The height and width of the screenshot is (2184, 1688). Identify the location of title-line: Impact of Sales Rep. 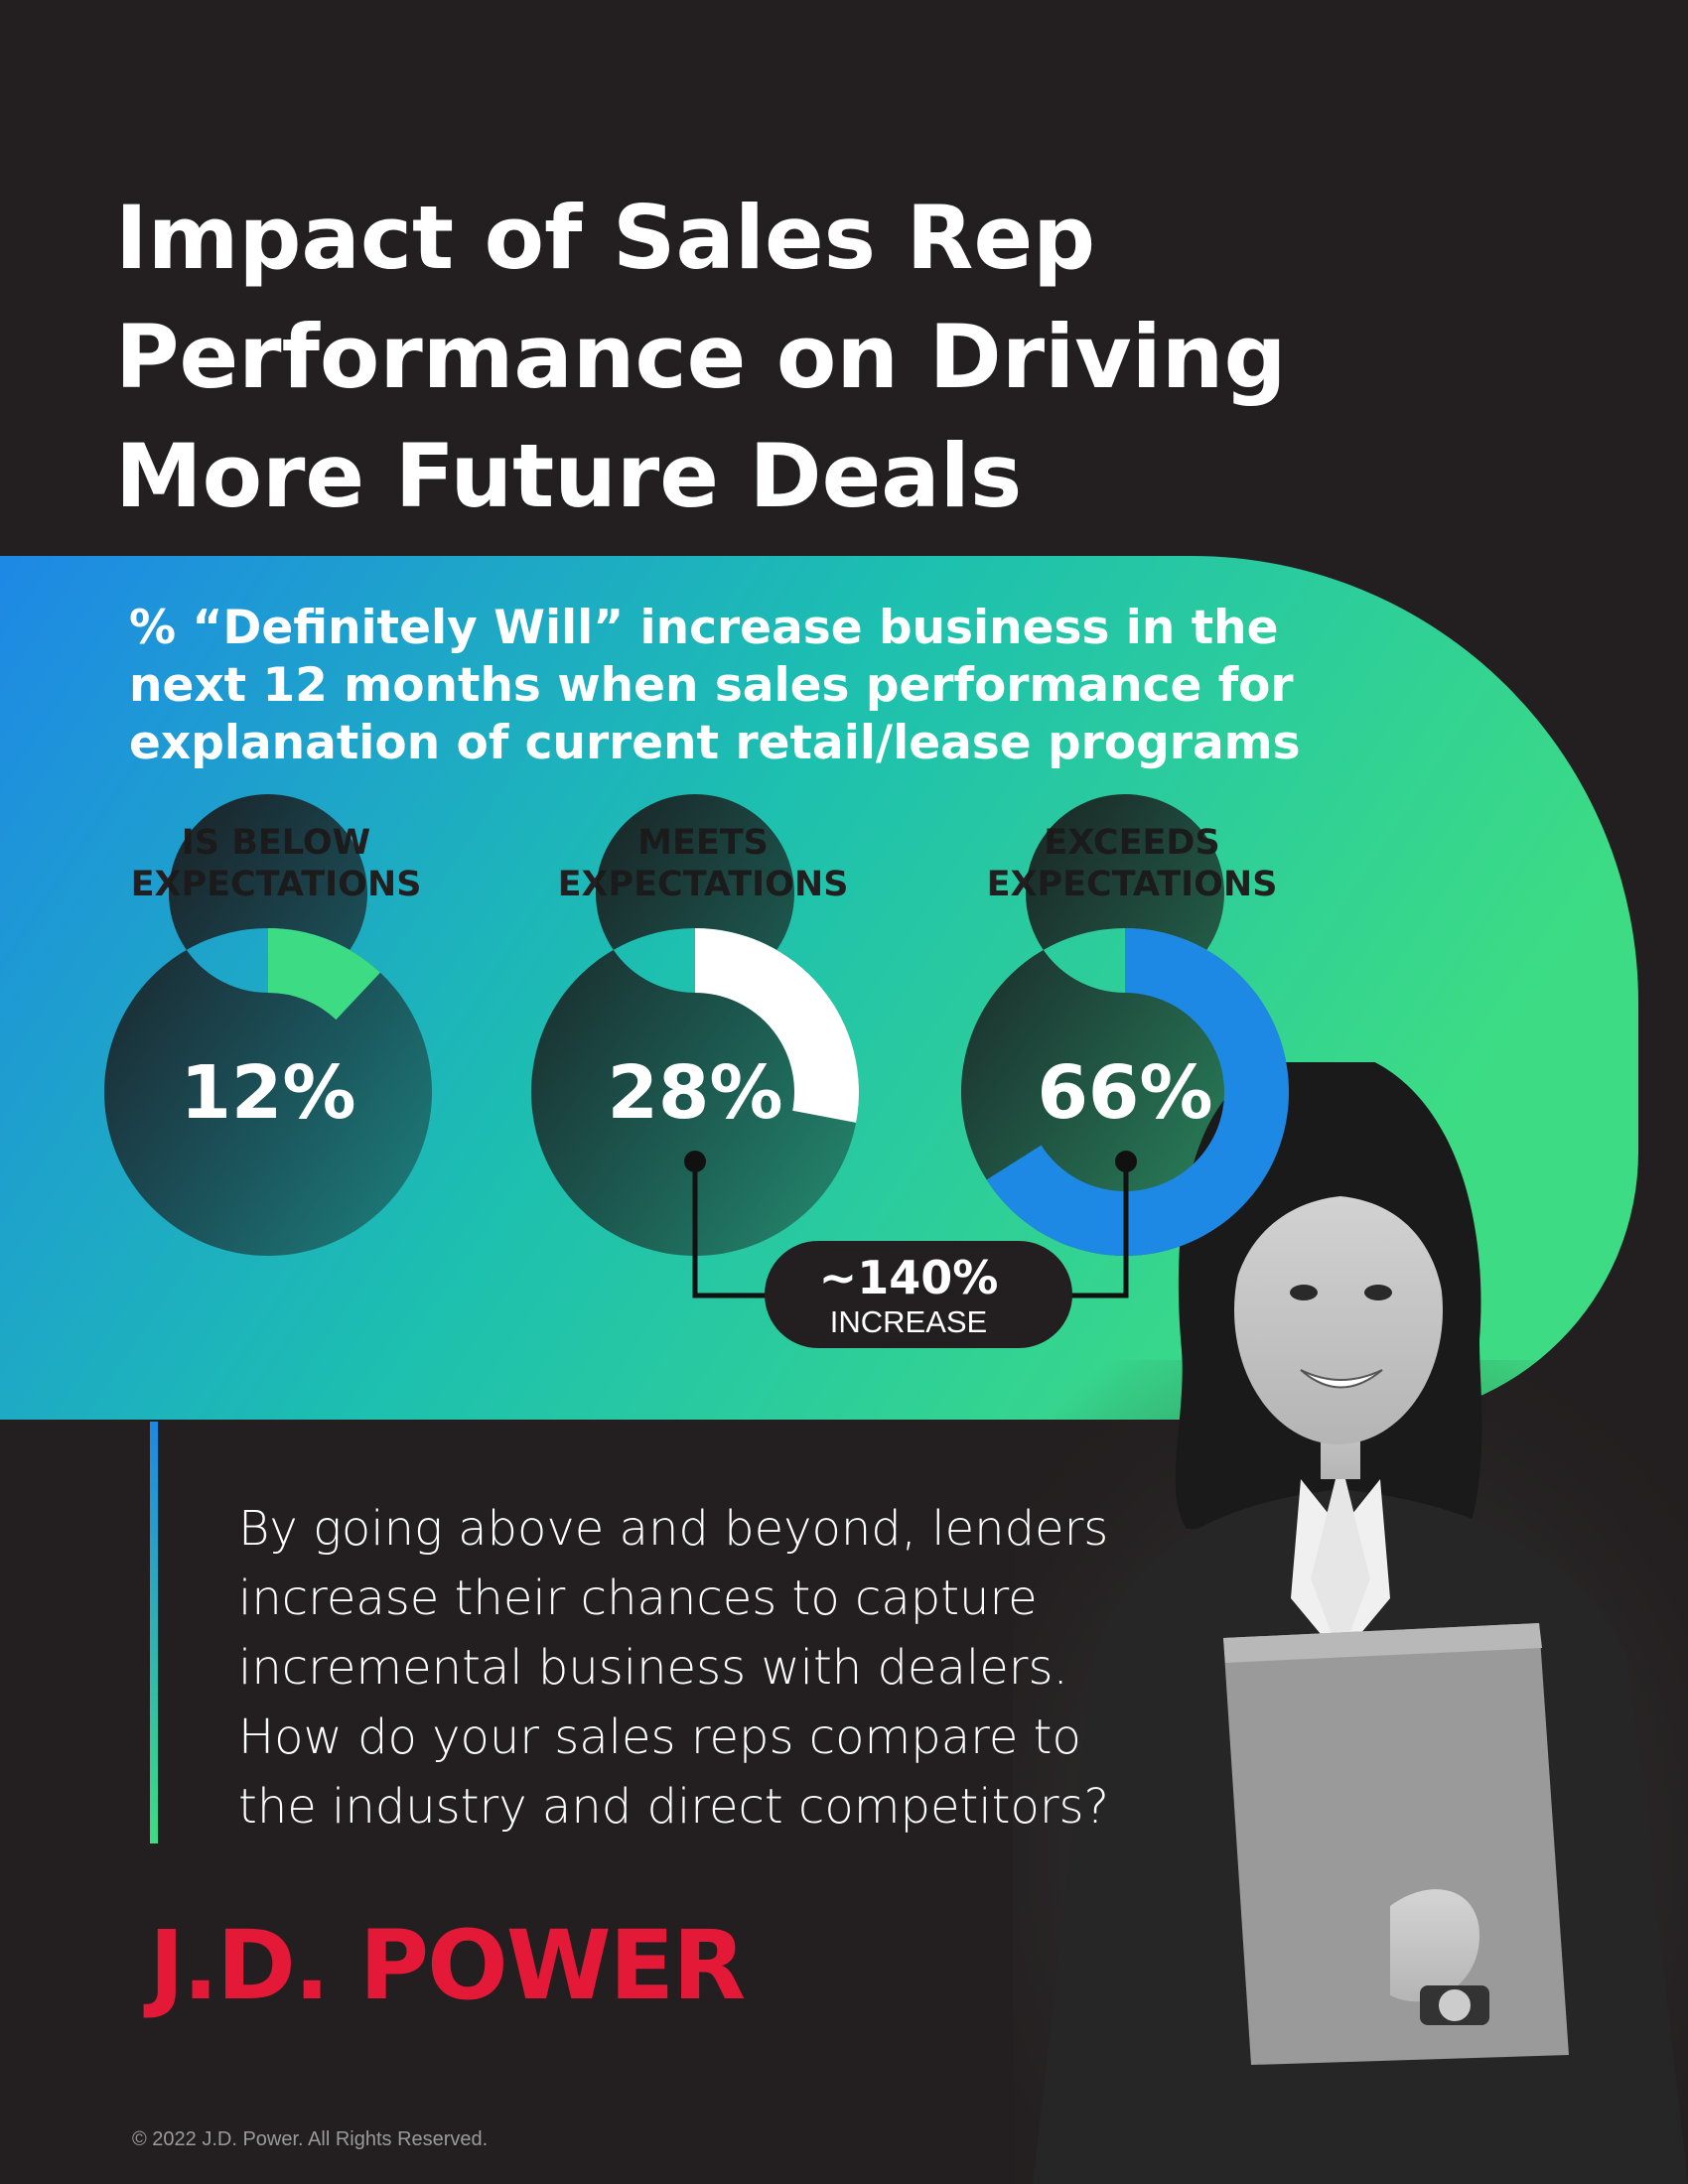
(605, 238).